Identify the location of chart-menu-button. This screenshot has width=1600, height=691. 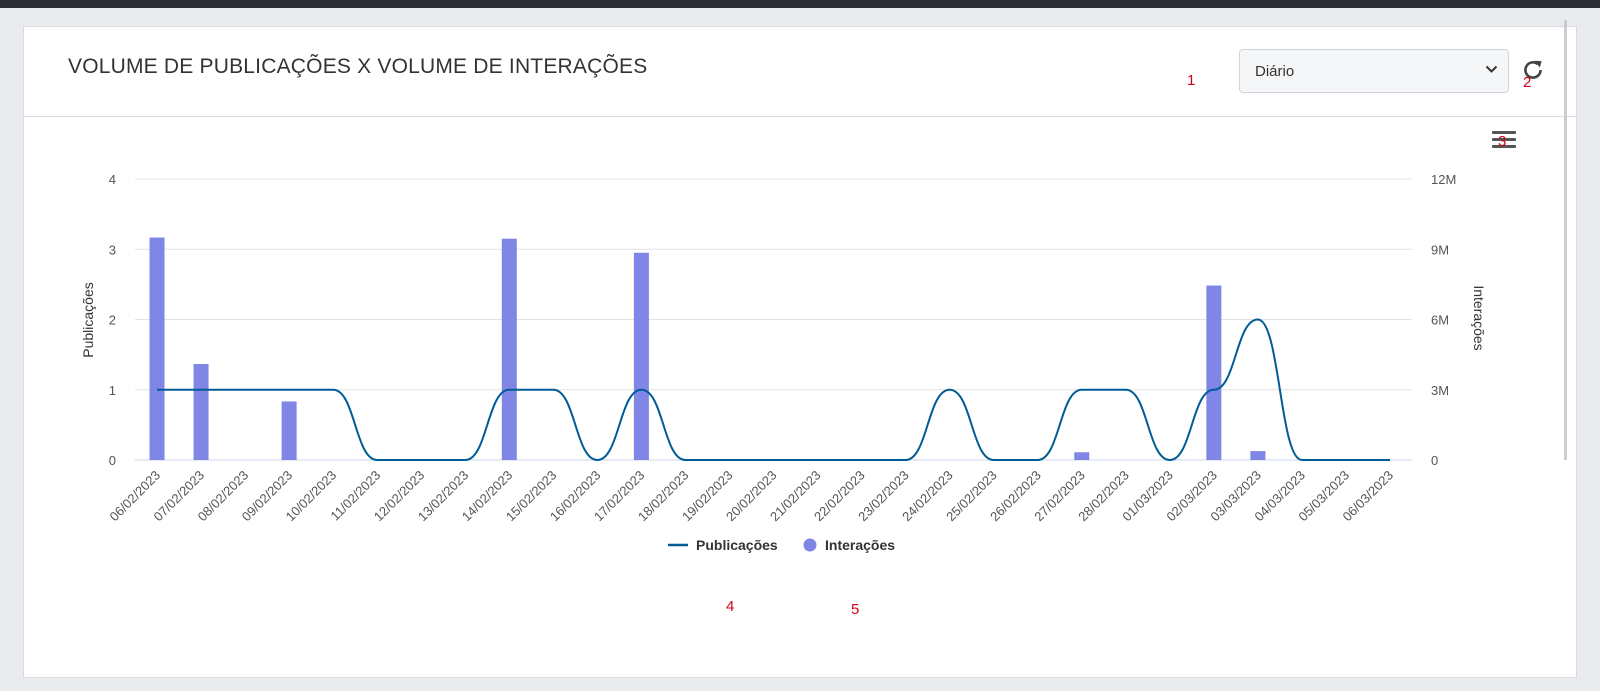
(1504, 142).